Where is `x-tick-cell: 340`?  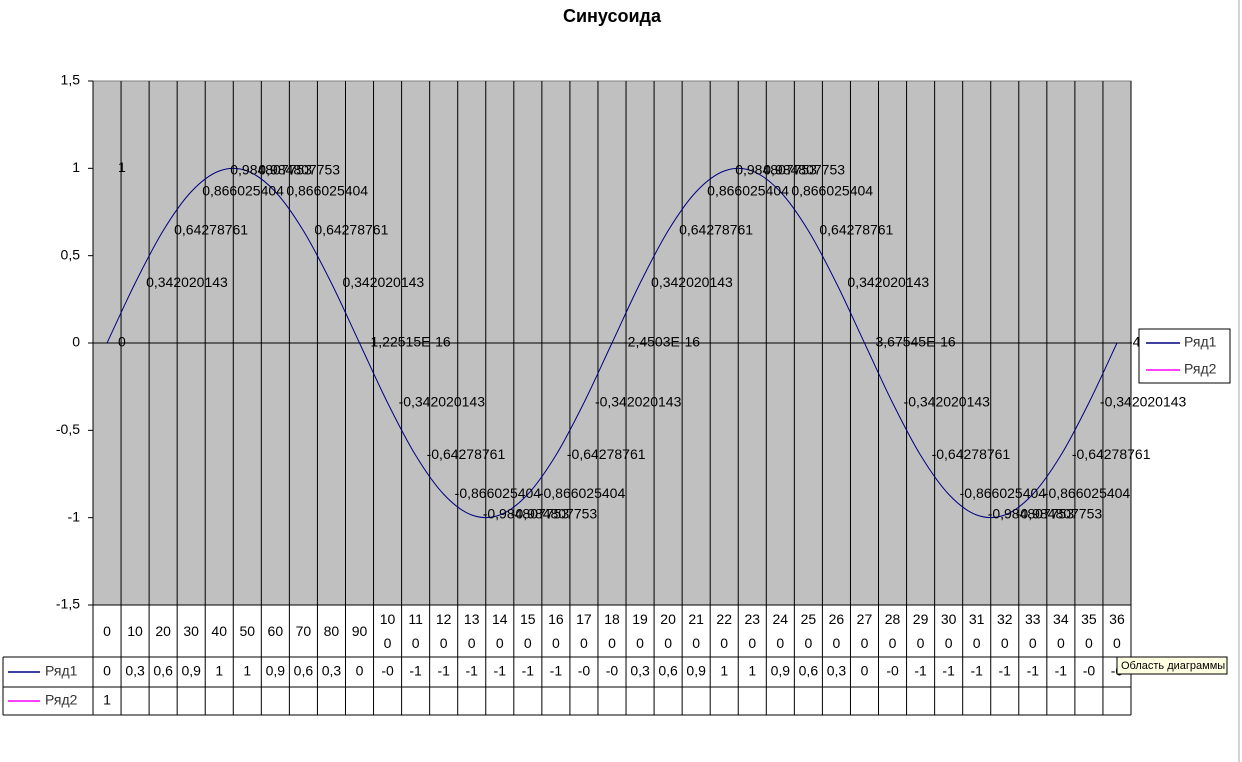
x-tick-cell: 340 is located at coordinates (1061, 631).